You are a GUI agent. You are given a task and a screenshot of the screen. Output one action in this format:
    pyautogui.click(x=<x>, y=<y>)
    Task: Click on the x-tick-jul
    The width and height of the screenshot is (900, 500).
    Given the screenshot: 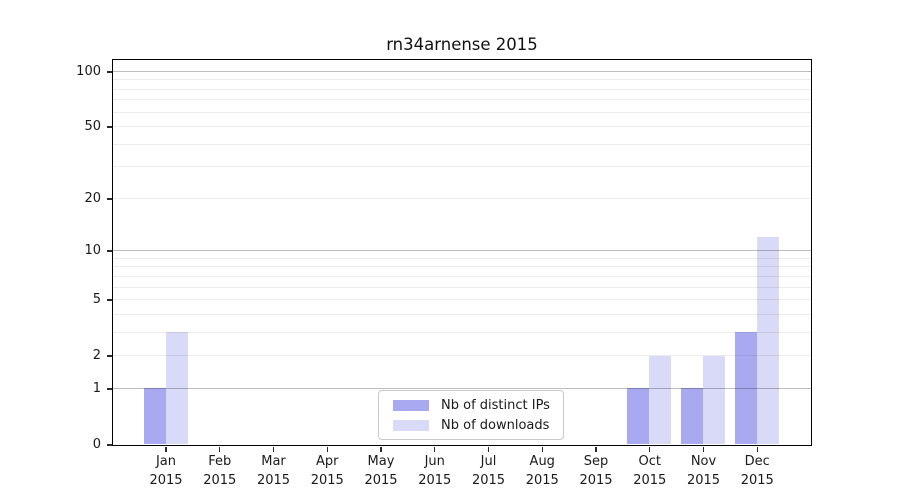 What is the action you would take?
    pyautogui.click(x=488, y=449)
    